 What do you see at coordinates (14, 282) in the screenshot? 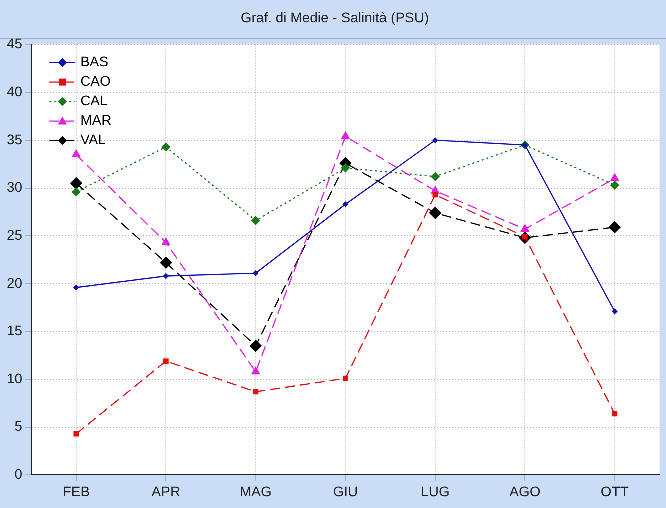
I see `y-tick-label: 20` at bounding box center [14, 282].